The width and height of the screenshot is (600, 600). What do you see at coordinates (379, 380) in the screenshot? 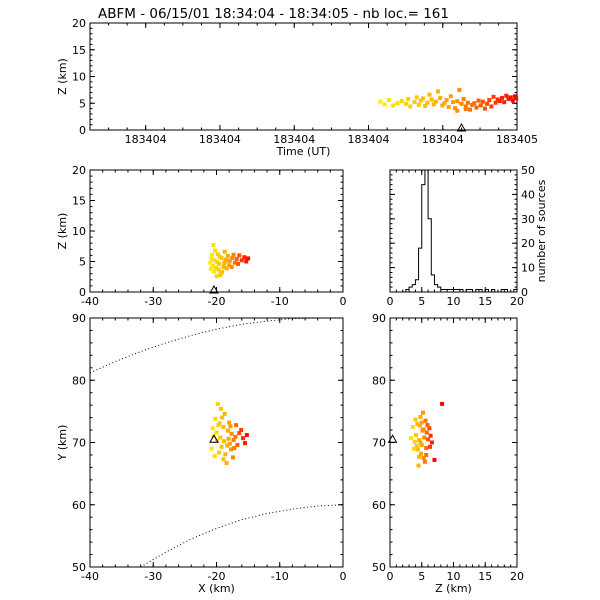
I see `y-tick-label: 80` at bounding box center [379, 380].